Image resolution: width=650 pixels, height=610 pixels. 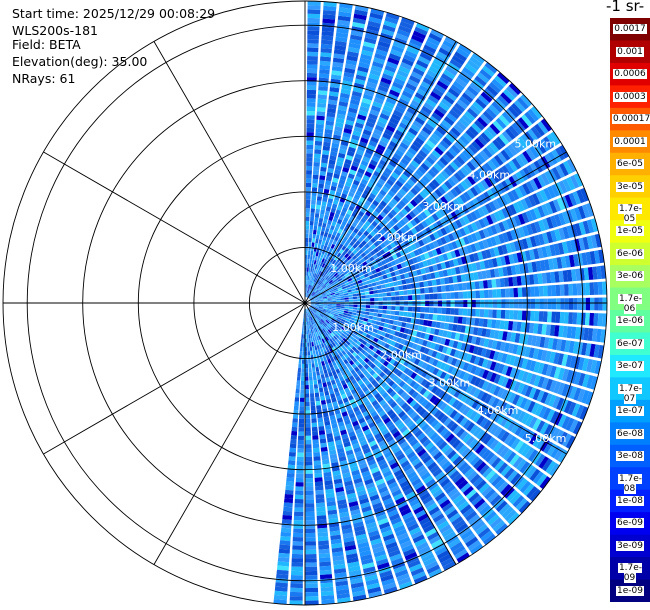 What do you see at coordinates (630, 590) in the screenshot?
I see `colorbar-tick-label: 1e-09` at bounding box center [630, 590].